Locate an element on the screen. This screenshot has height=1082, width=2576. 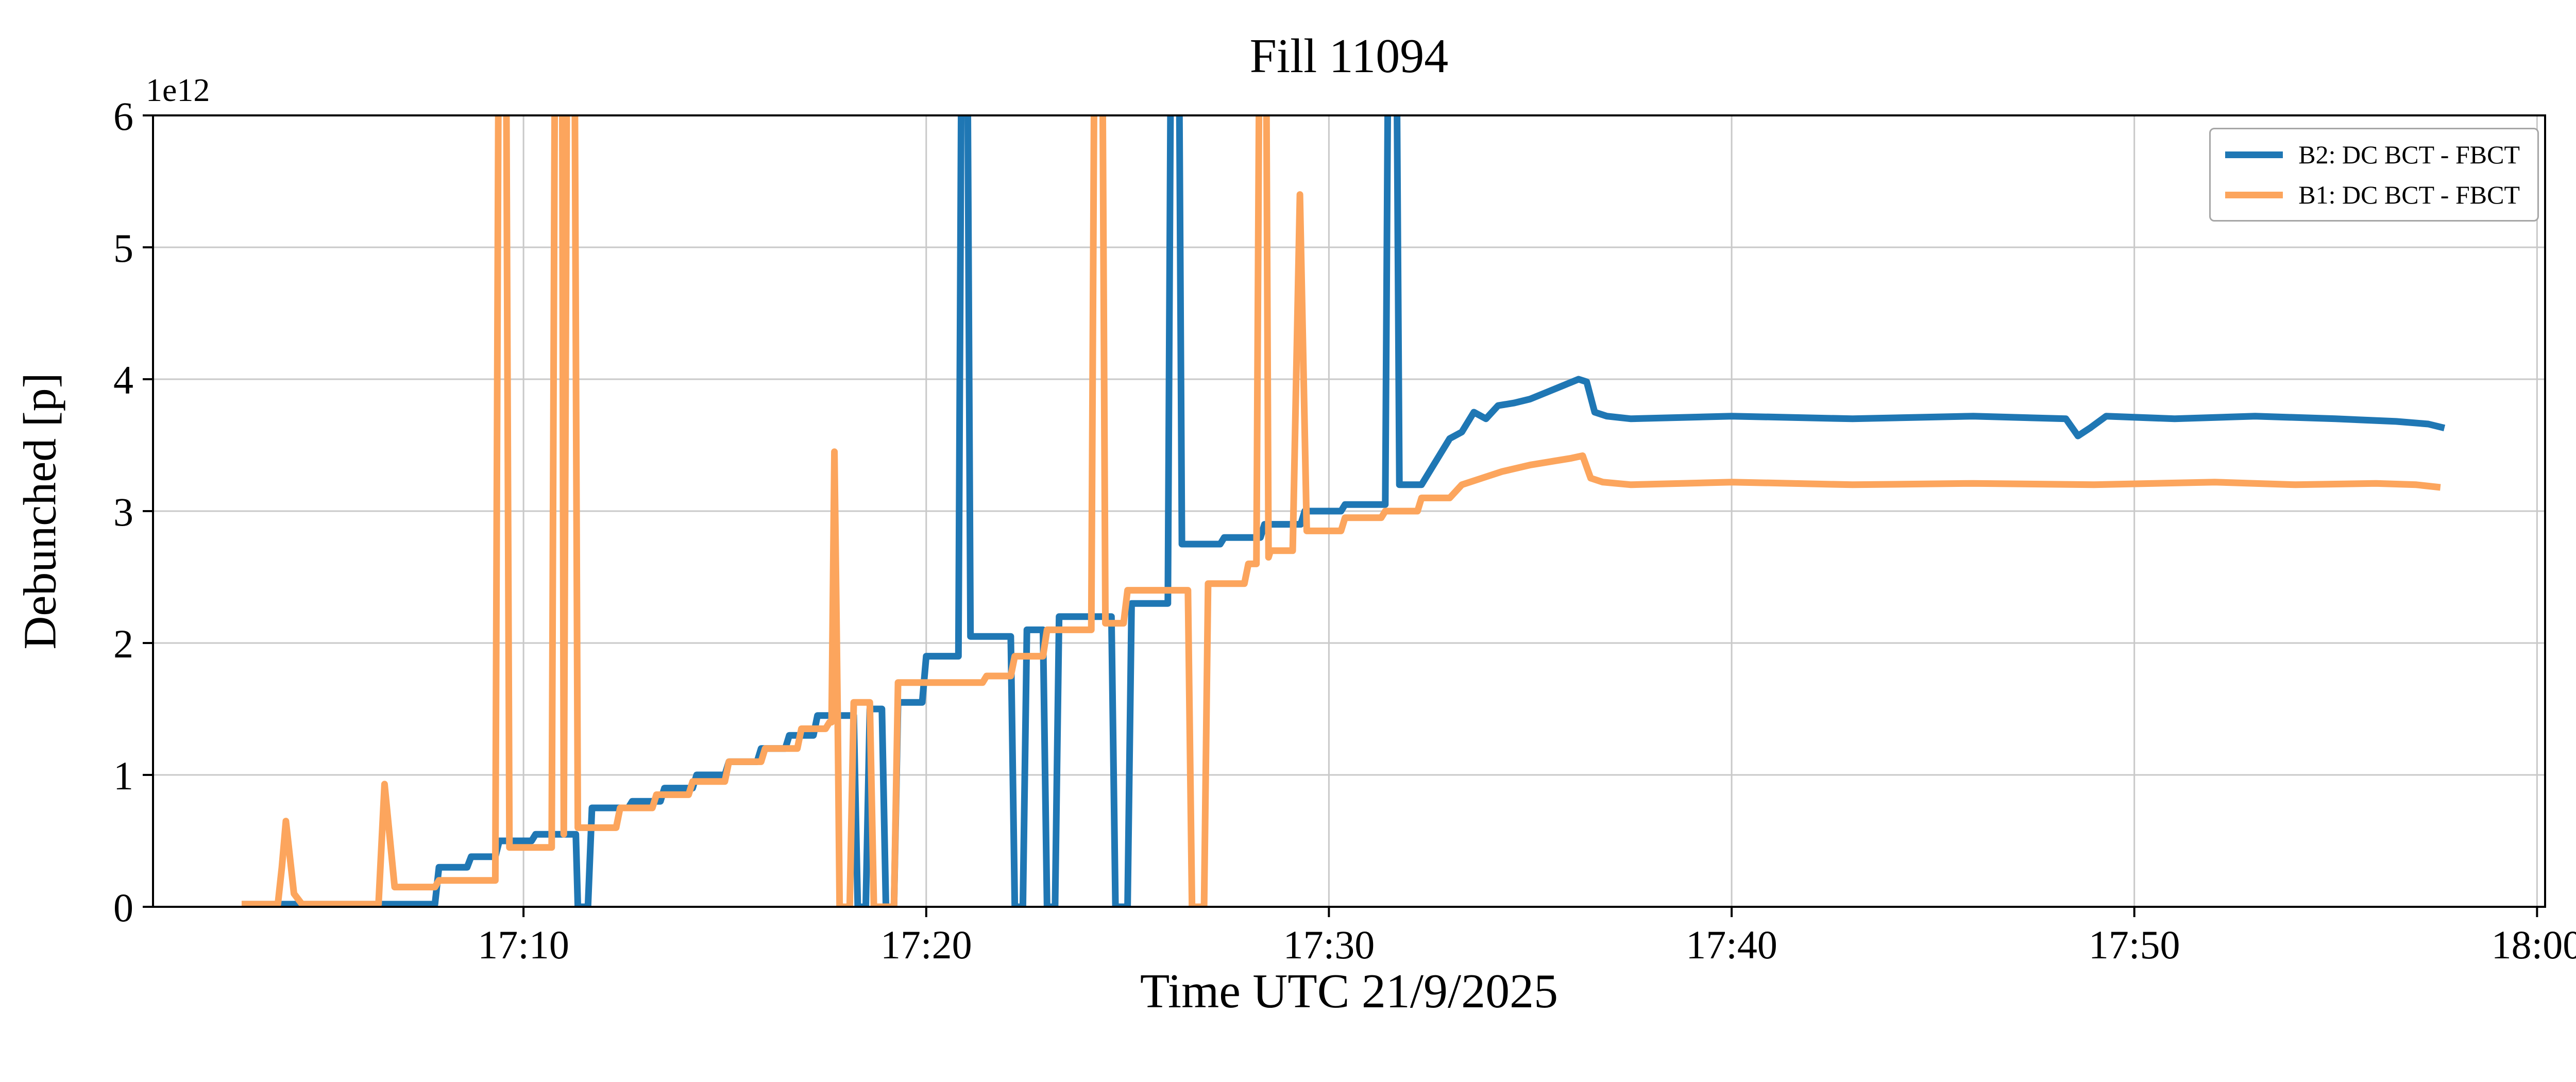
y-tick-label: 1 is located at coordinates (123, 775).